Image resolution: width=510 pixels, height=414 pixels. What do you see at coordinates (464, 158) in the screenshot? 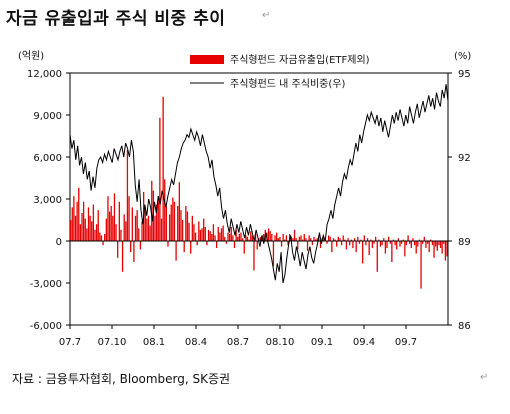
I see `y-right-tick-label: 92` at bounding box center [464, 158].